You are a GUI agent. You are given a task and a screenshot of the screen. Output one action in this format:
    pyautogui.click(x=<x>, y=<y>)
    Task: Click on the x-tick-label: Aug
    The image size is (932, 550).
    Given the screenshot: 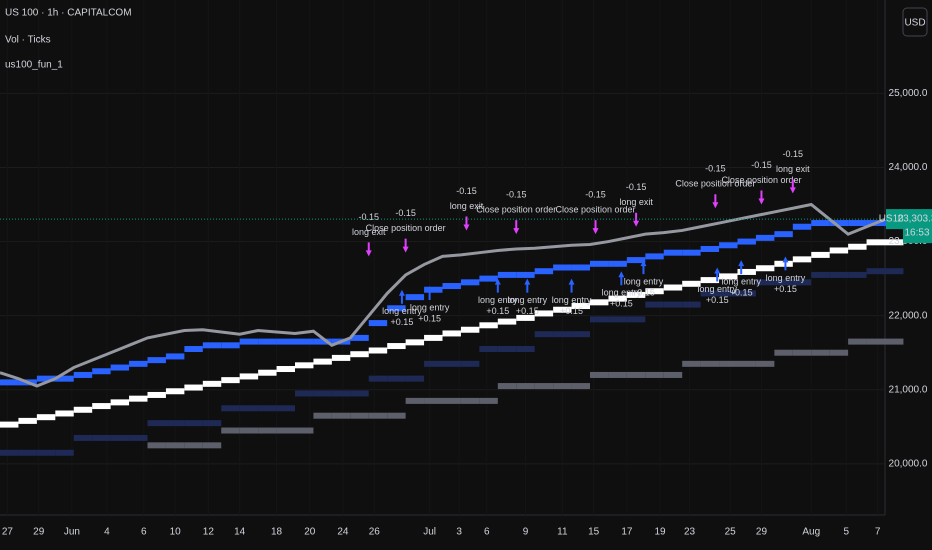 What is the action you would take?
    pyautogui.click(x=811, y=532)
    